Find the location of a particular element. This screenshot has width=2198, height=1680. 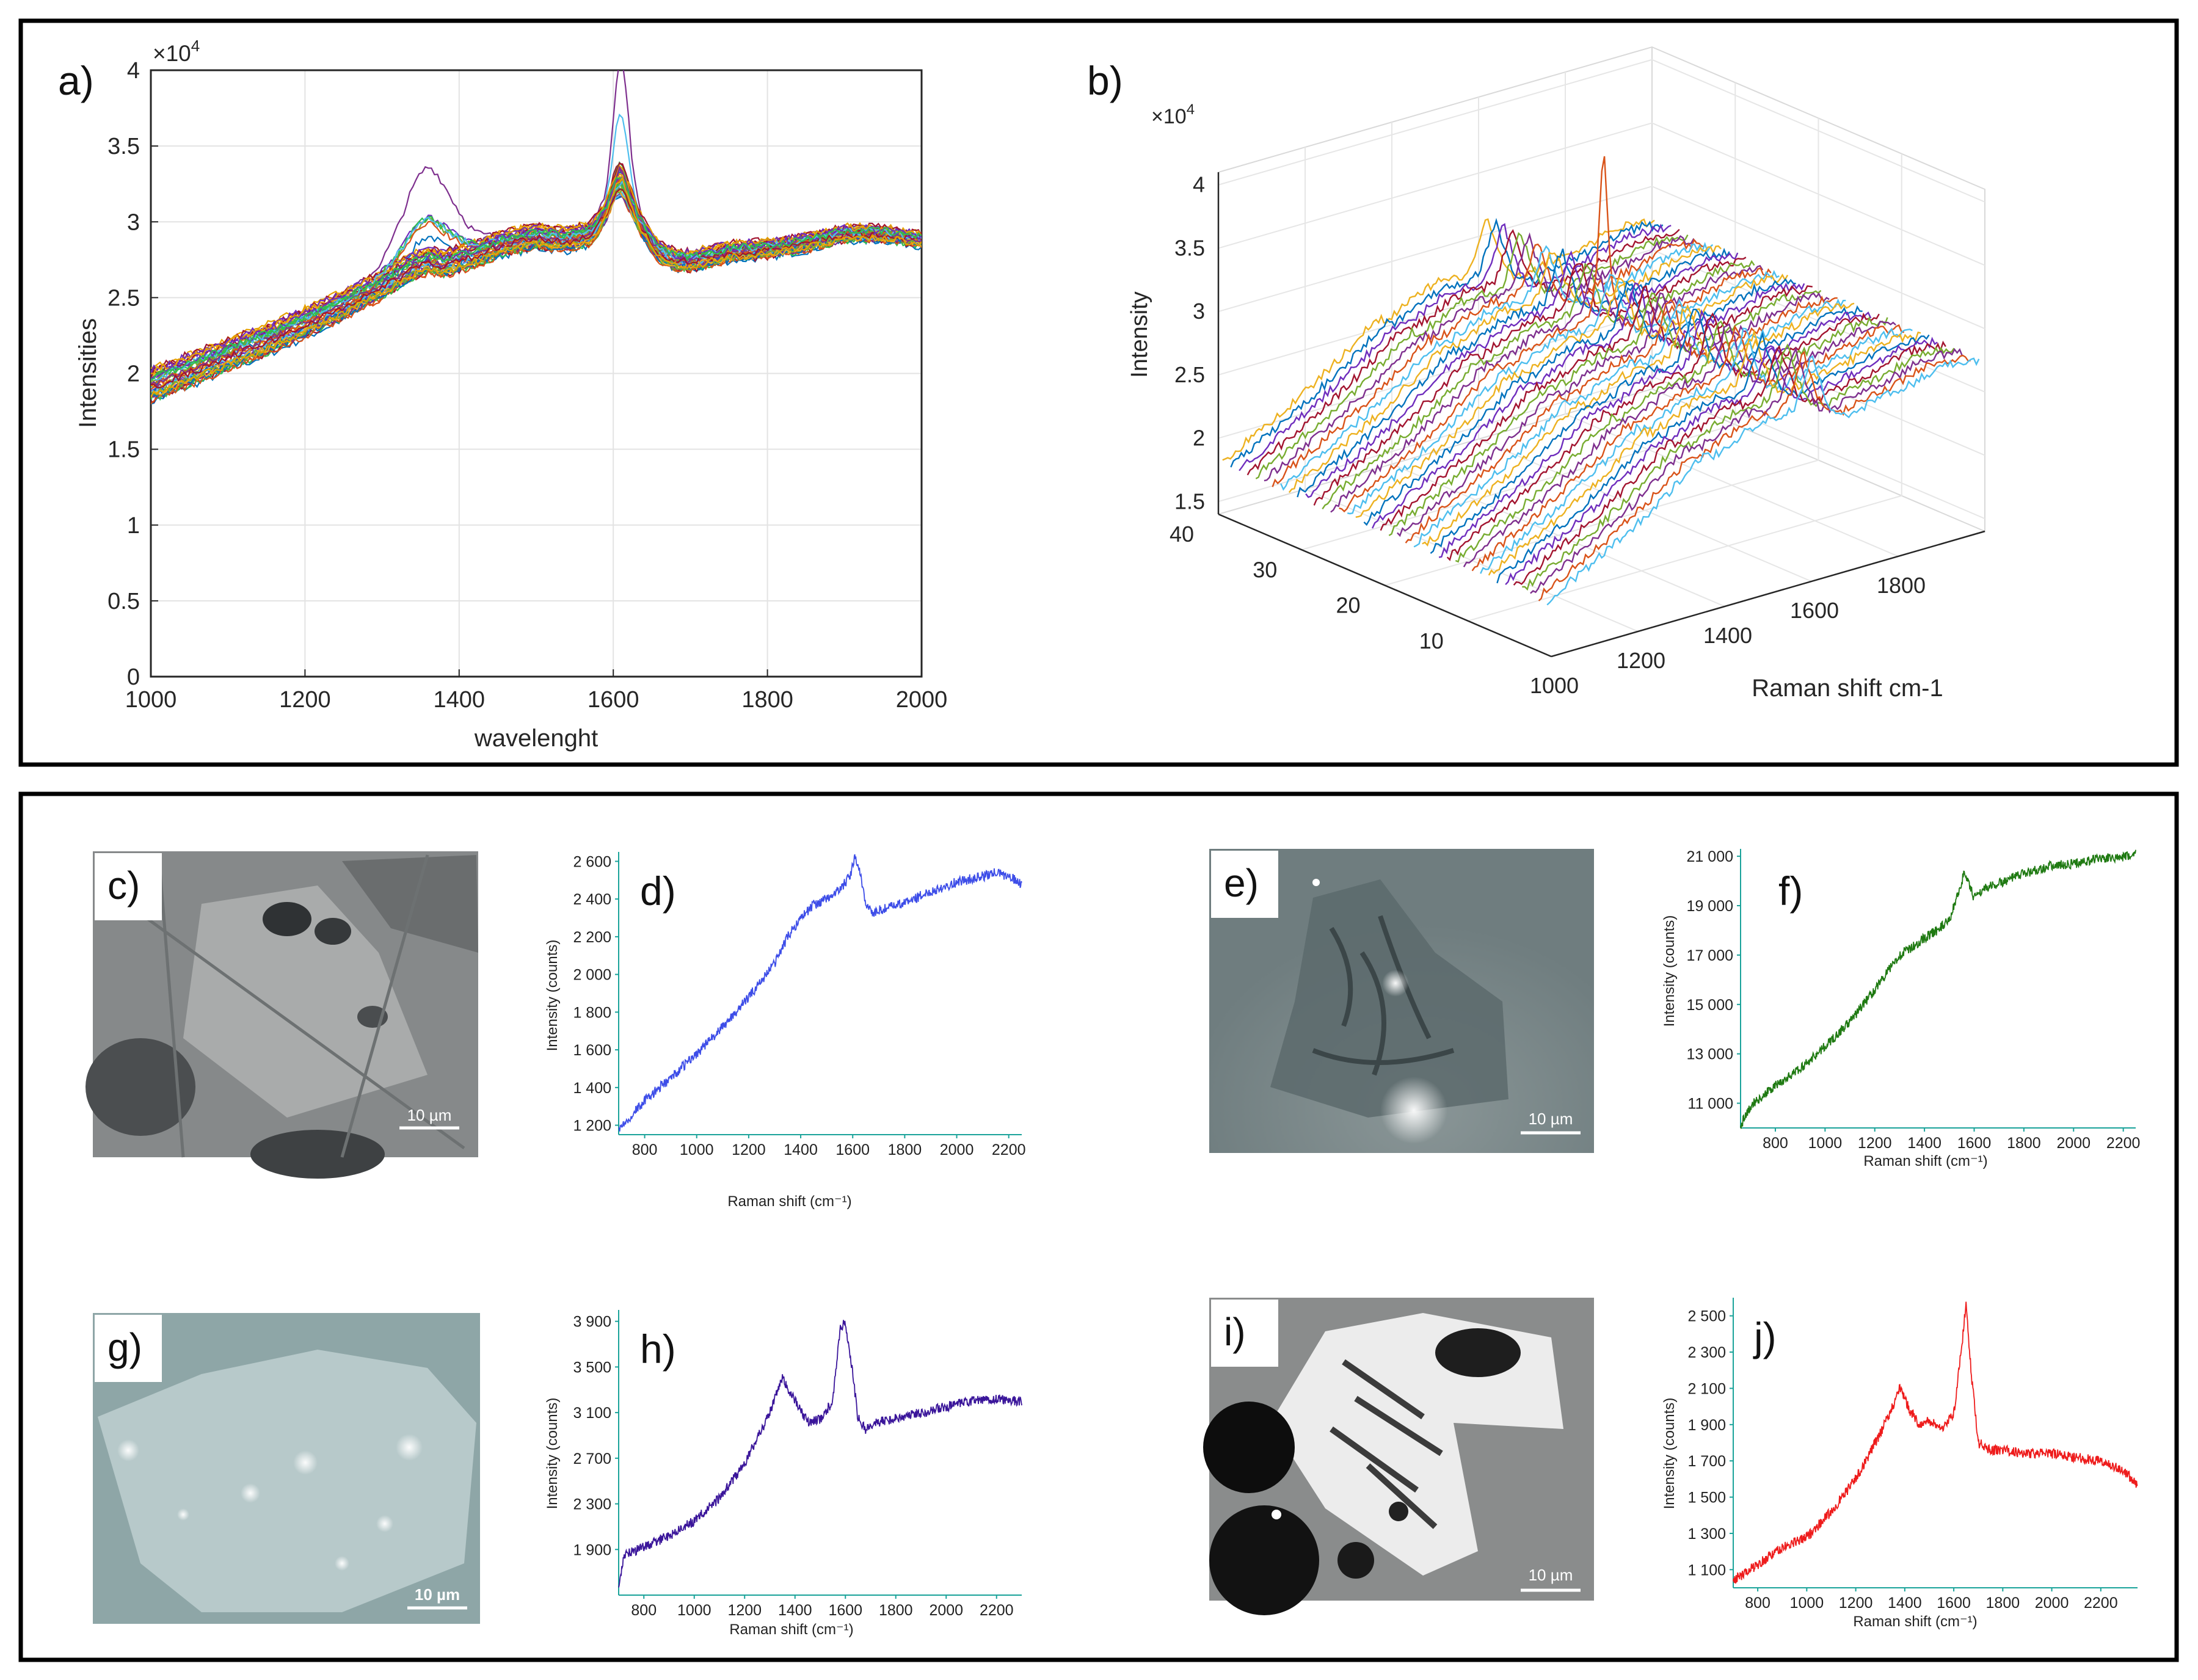

micrograph-i-letter-box is located at coordinates (1244, 1333).